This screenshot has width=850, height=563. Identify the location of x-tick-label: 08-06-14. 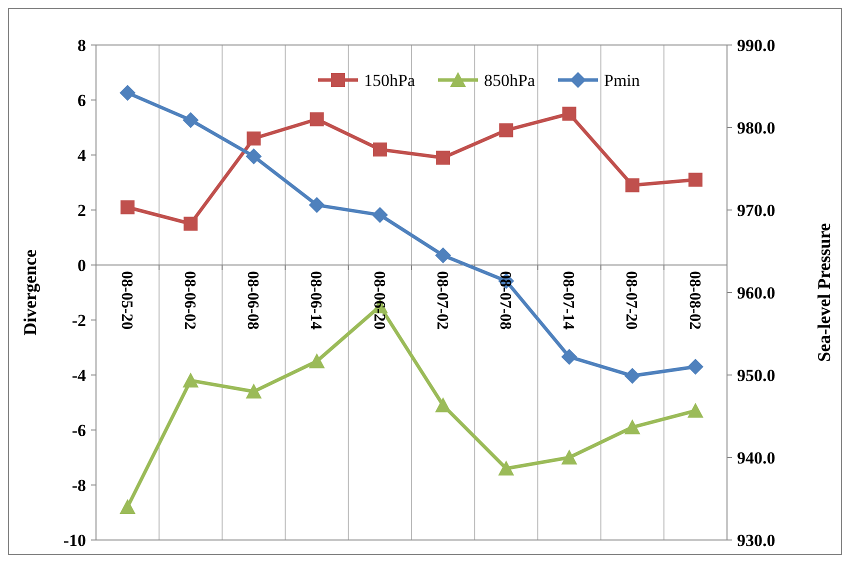
(315, 300).